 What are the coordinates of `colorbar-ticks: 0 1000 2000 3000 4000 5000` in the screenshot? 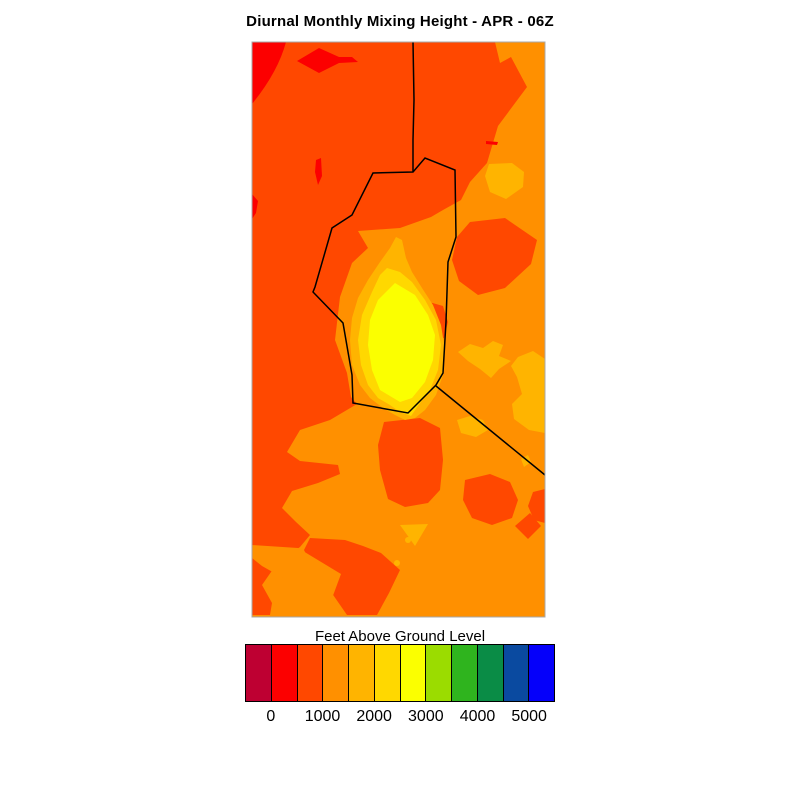 It's located at (400, 719).